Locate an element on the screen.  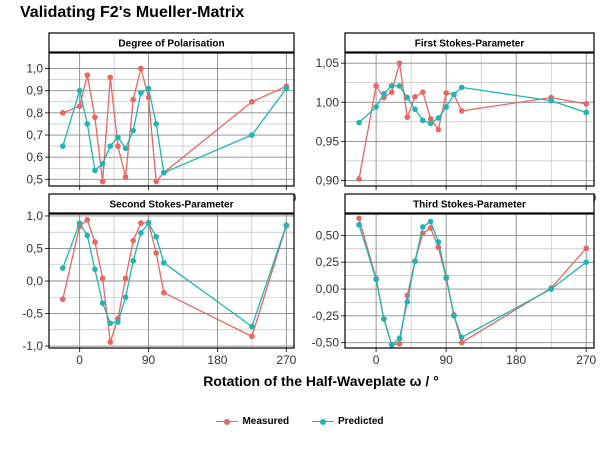
panel-4-tick-label-y: 0,00 is located at coordinates (328, 289).